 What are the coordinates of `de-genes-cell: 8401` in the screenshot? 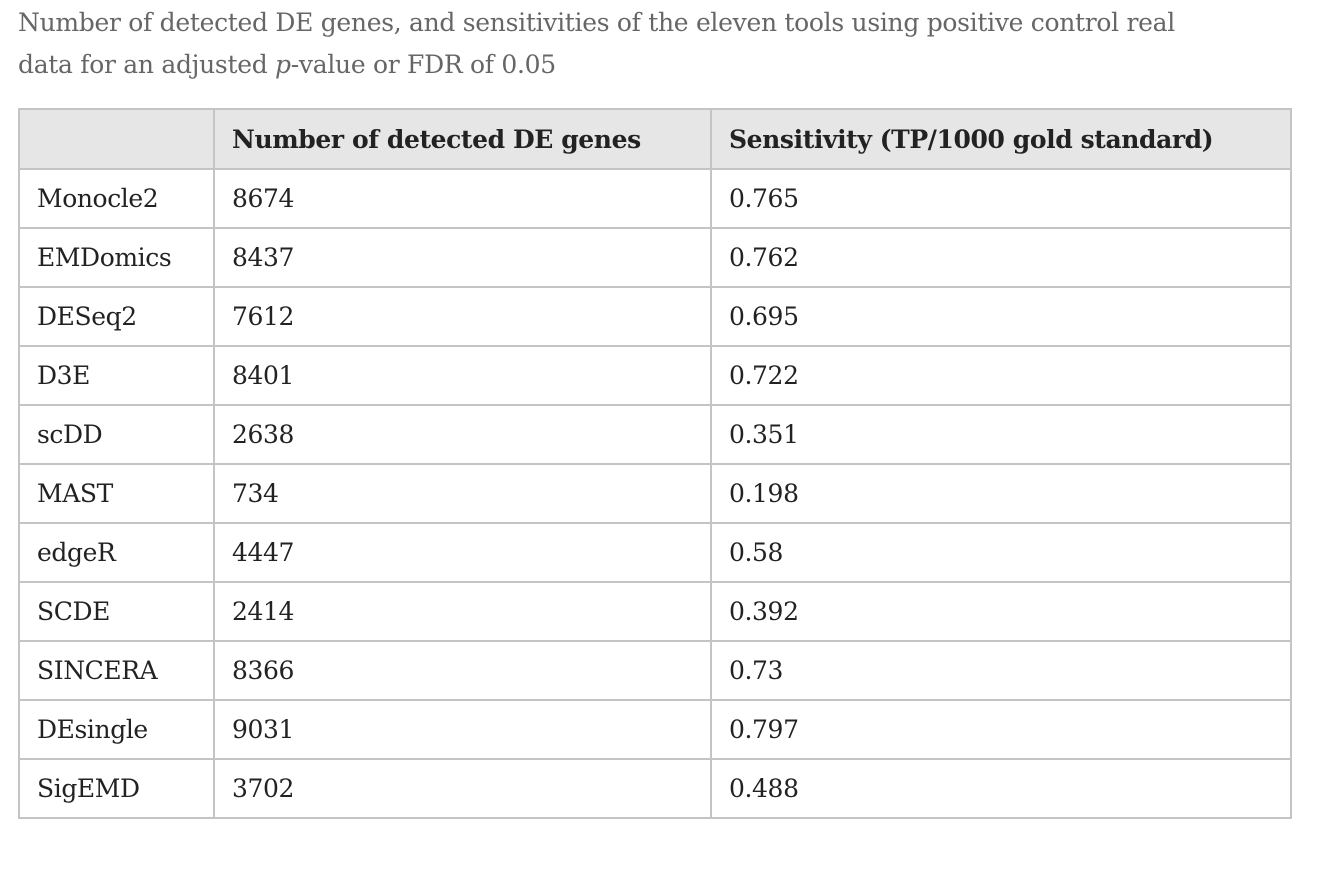 It's located at (462, 375).